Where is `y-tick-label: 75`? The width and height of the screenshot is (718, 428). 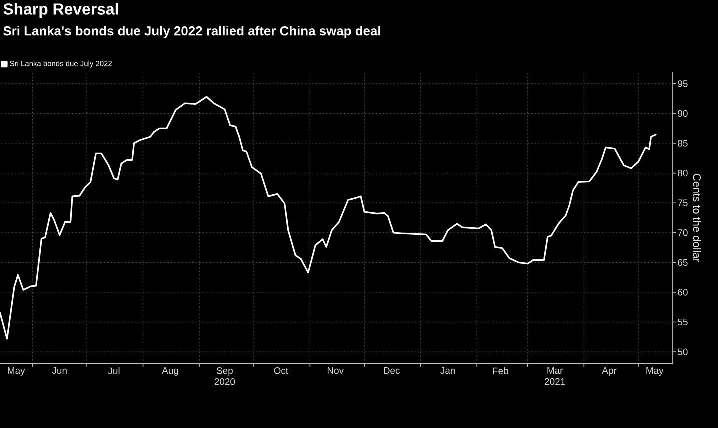
y-tick-label: 75 is located at coordinates (683, 203).